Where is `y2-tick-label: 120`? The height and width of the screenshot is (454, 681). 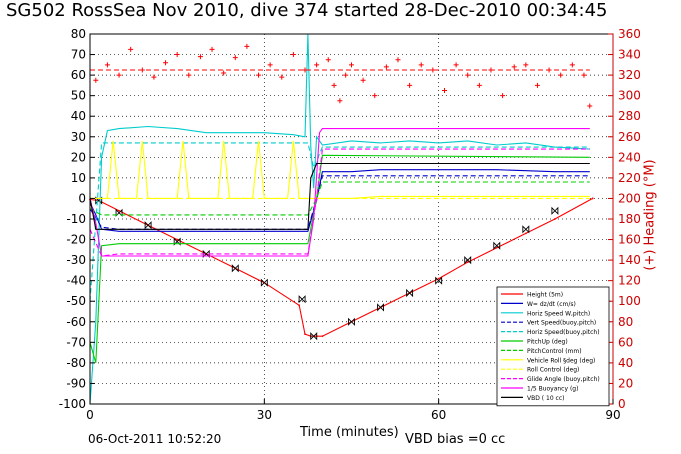 y2-tick-label: 120 is located at coordinates (629, 281).